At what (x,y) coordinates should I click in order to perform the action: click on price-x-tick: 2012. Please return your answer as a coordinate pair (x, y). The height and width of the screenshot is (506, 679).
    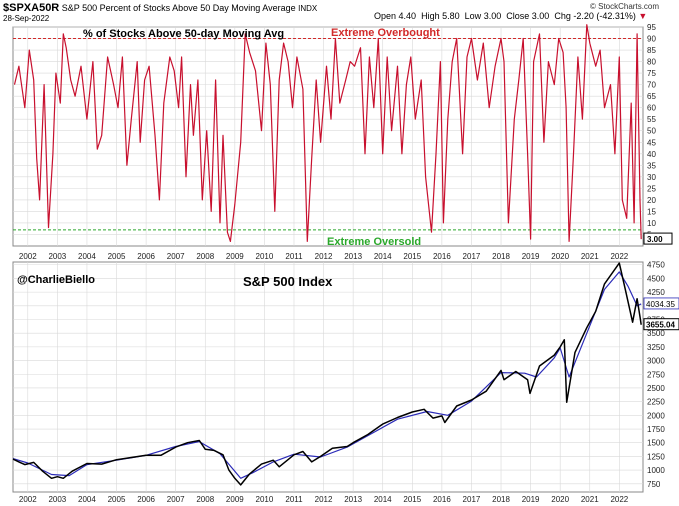
    Looking at the image, I should click on (324, 499).